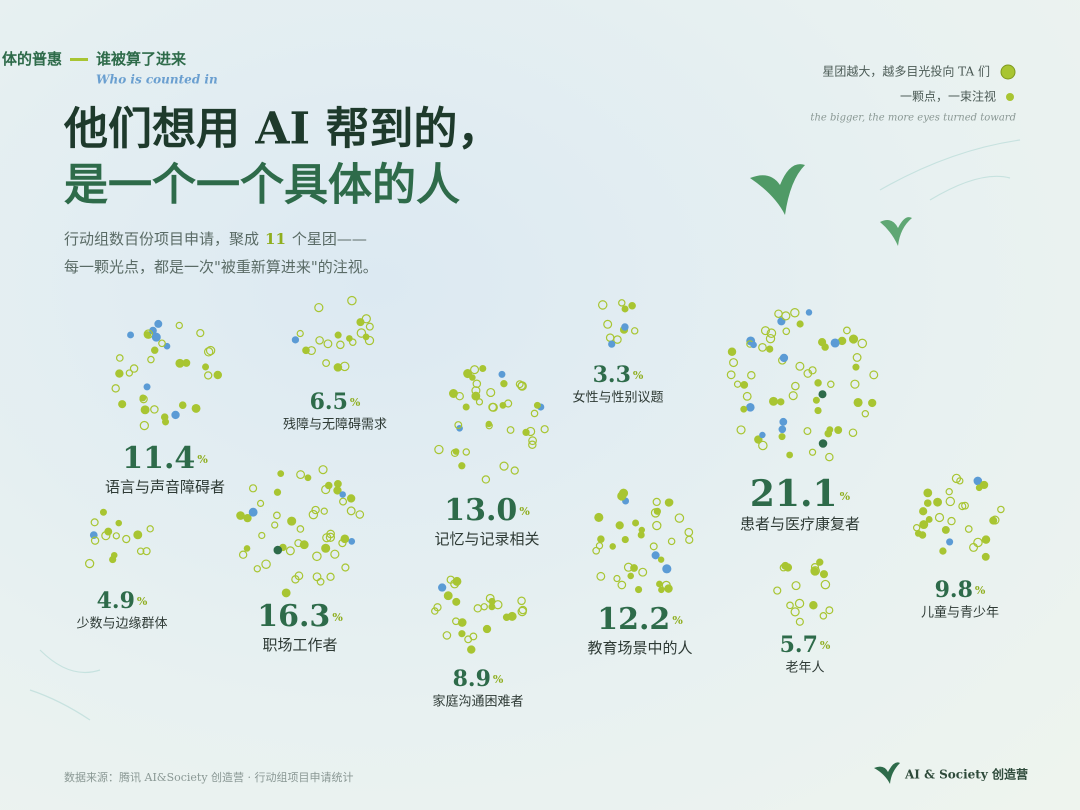 This screenshot has width=1080, height=810. Describe the element at coordinates (948, 96) in the screenshot. I see `legend-small: 一颗点，一束注视` at that location.